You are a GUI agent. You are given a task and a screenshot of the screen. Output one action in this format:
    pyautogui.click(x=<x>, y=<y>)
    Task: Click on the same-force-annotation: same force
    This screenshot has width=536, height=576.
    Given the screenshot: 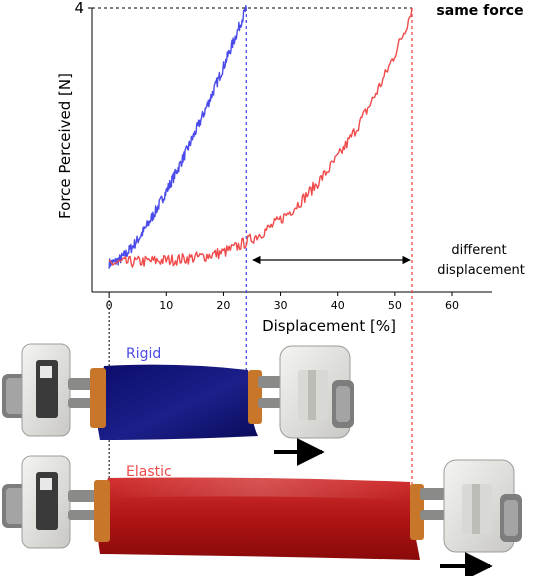 What is the action you would take?
    pyautogui.click(x=479, y=11)
    